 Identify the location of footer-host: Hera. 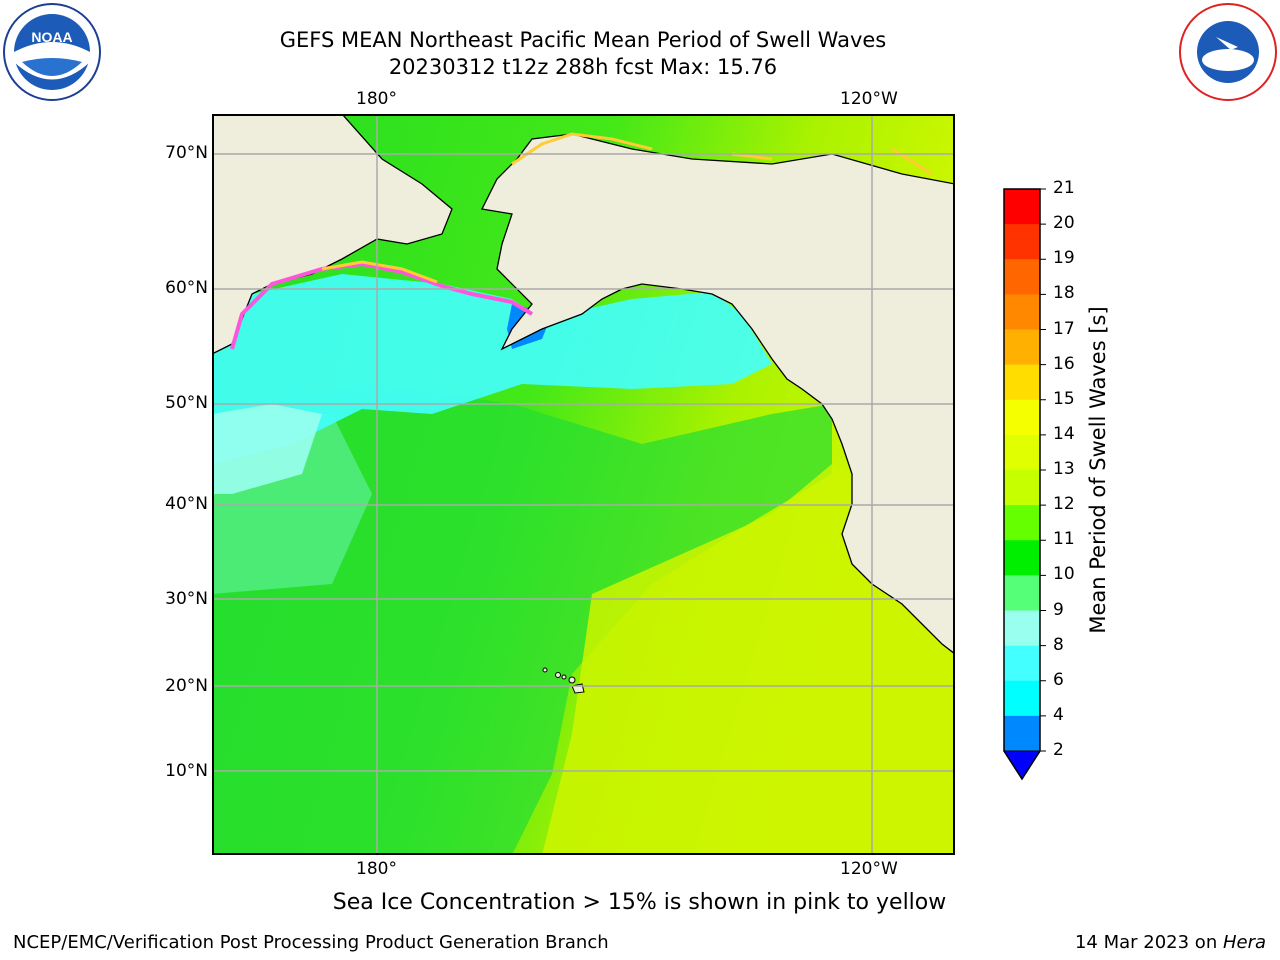
(1244, 942).